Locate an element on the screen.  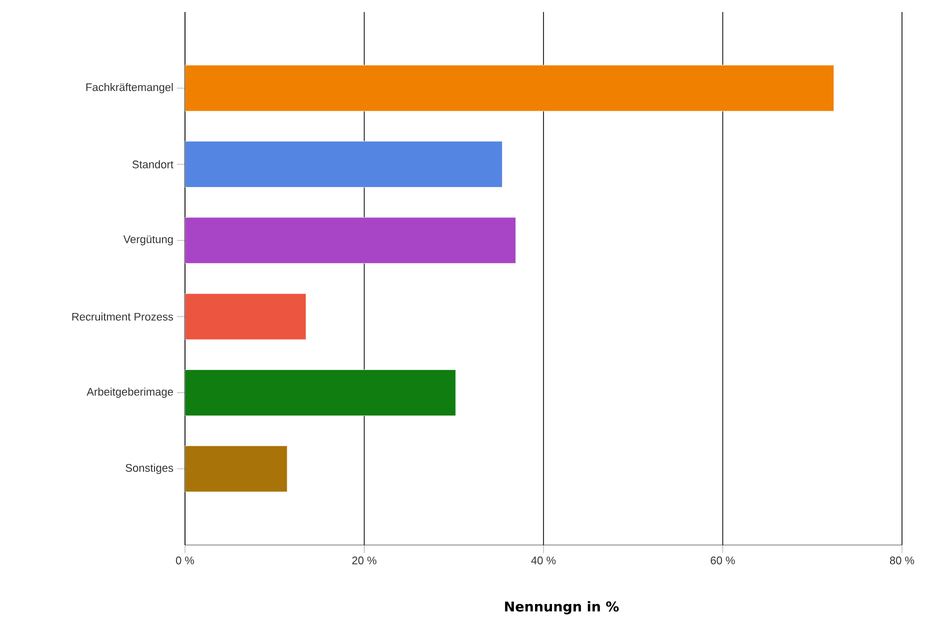
x-tick-label: 40 % is located at coordinates (543, 560).